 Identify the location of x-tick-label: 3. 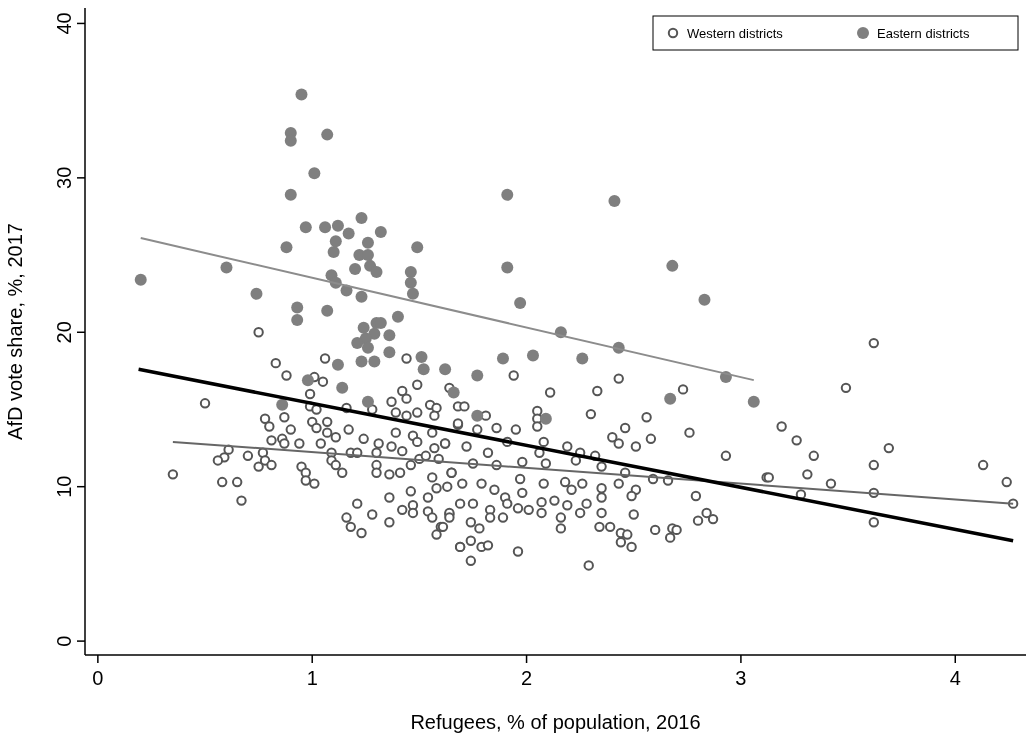
(741, 678).